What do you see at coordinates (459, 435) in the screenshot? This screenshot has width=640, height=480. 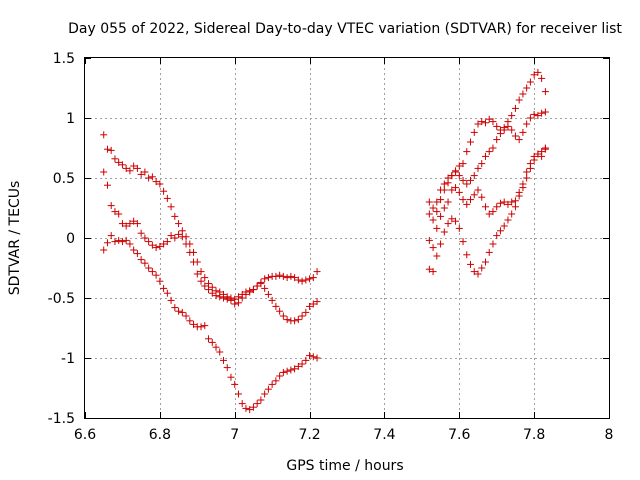 I see `x-tick-label: 7.6` at bounding box center [459, 435].